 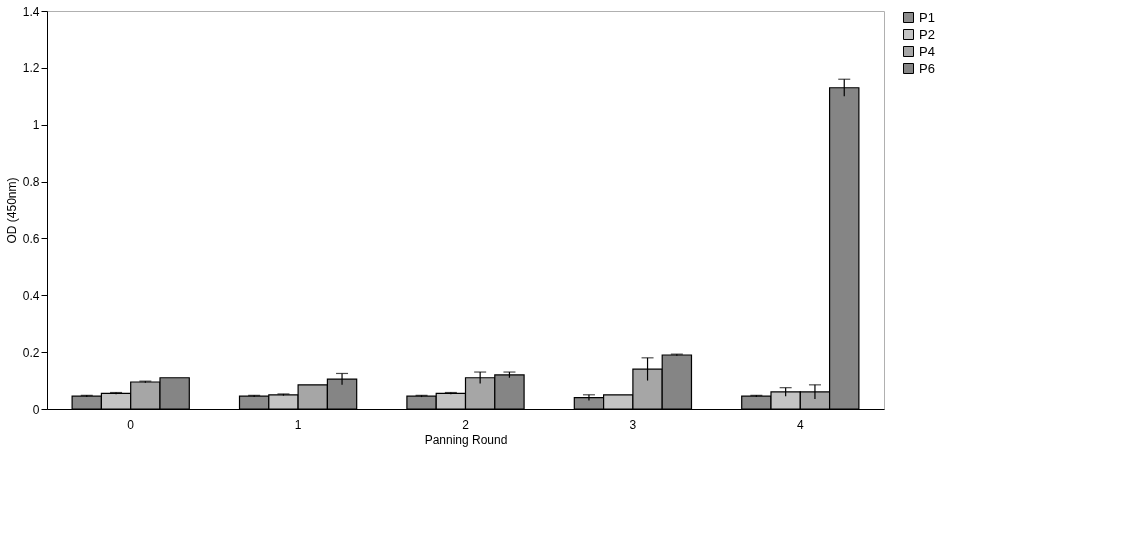 What do you see at coordinates (633, 424) in the screenshot?
I see `x-tick-label: 3` at bounding box center [633, 424].